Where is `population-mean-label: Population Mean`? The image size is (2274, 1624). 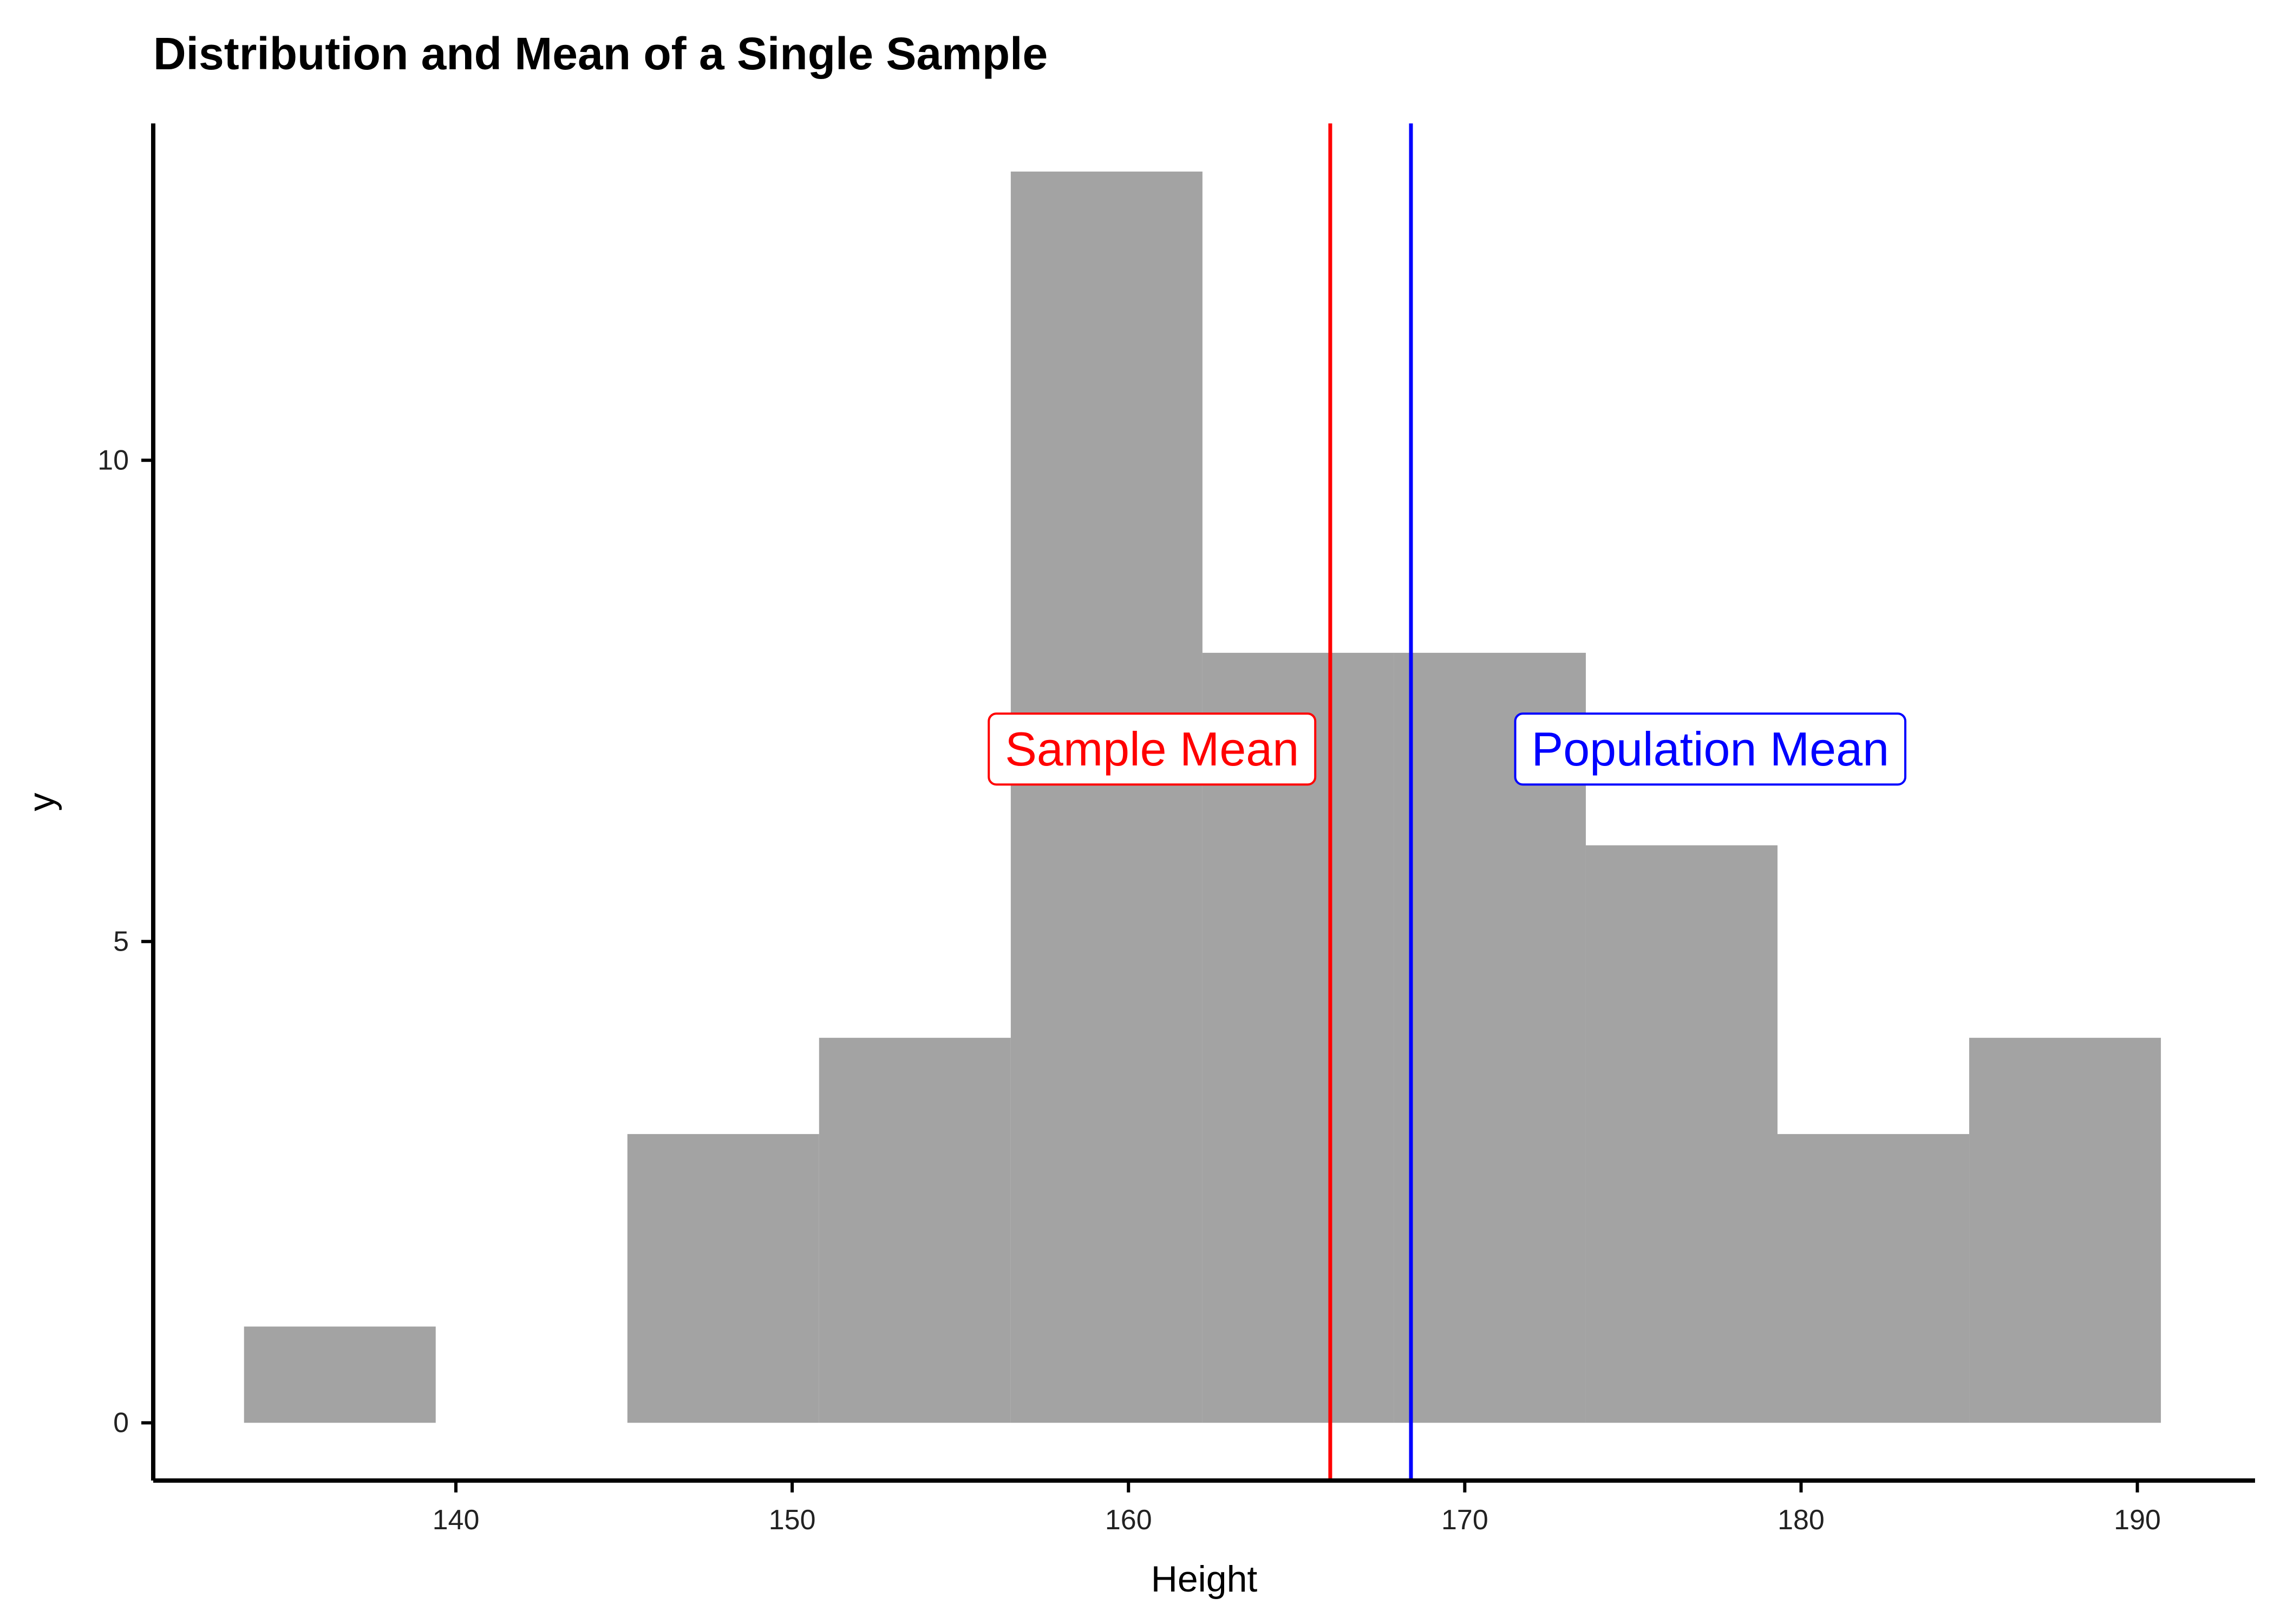 population-mean-label: Population Mean is located at coordinates (1711, 749).